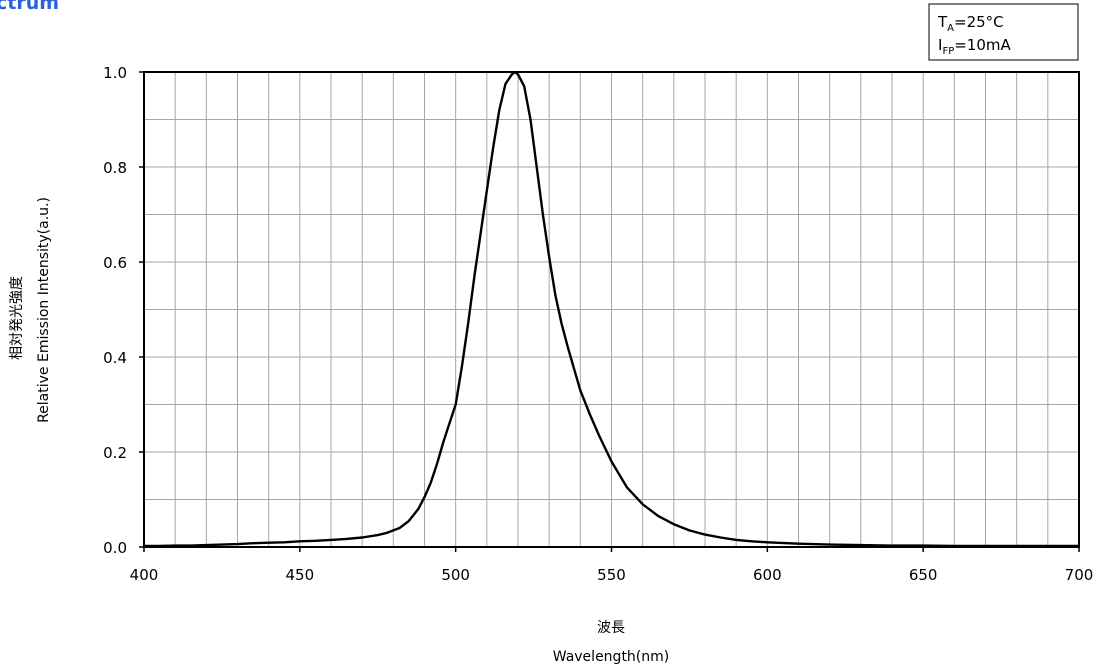  Describe the element at coordinates (611, 628) in the screenshot. I see `x-axis-title-jp: 波長` at that location.